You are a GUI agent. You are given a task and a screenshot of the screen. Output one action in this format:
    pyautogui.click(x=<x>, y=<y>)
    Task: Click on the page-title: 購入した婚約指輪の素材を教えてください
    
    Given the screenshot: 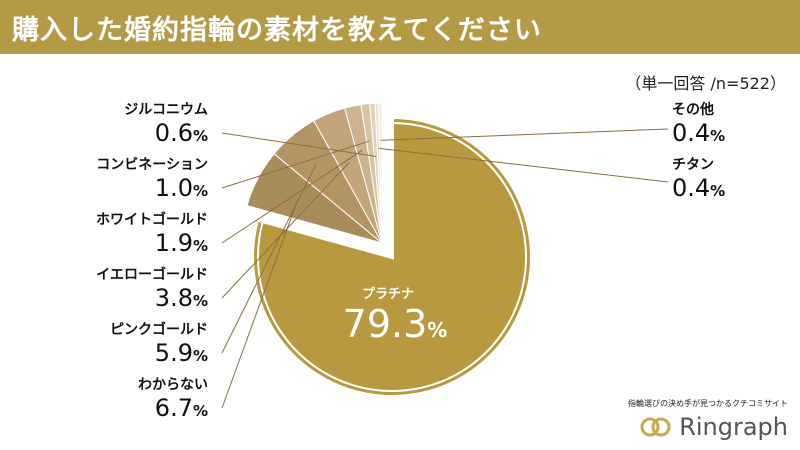 What is the action you would take?
    pyautogui.click(x=277, y=30)
    